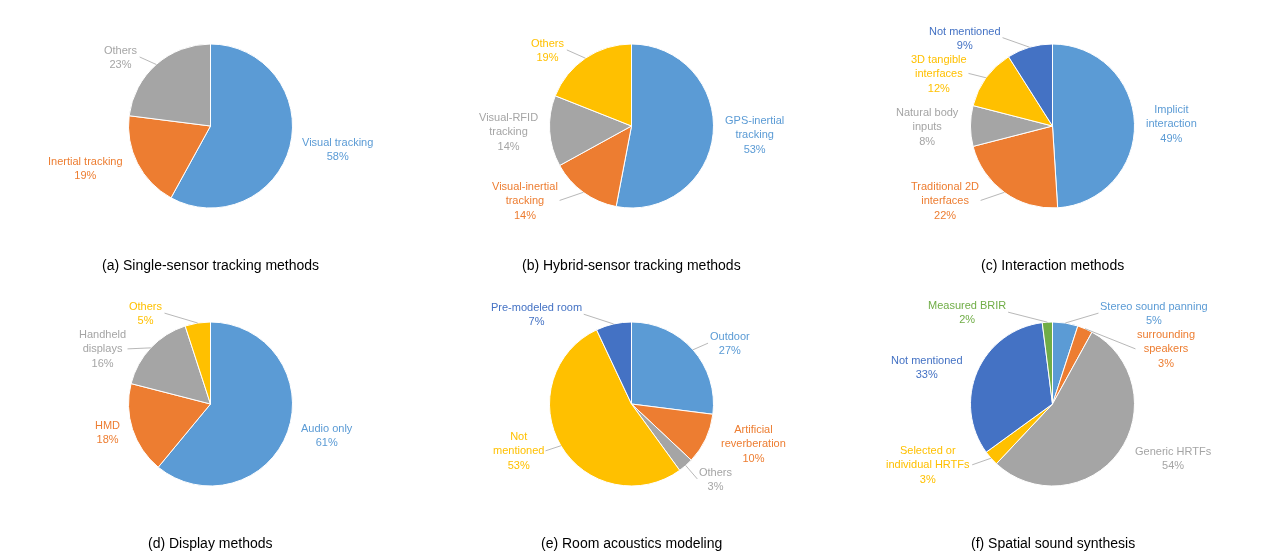  I want to click on data-label: 8%, so click(927, 140).